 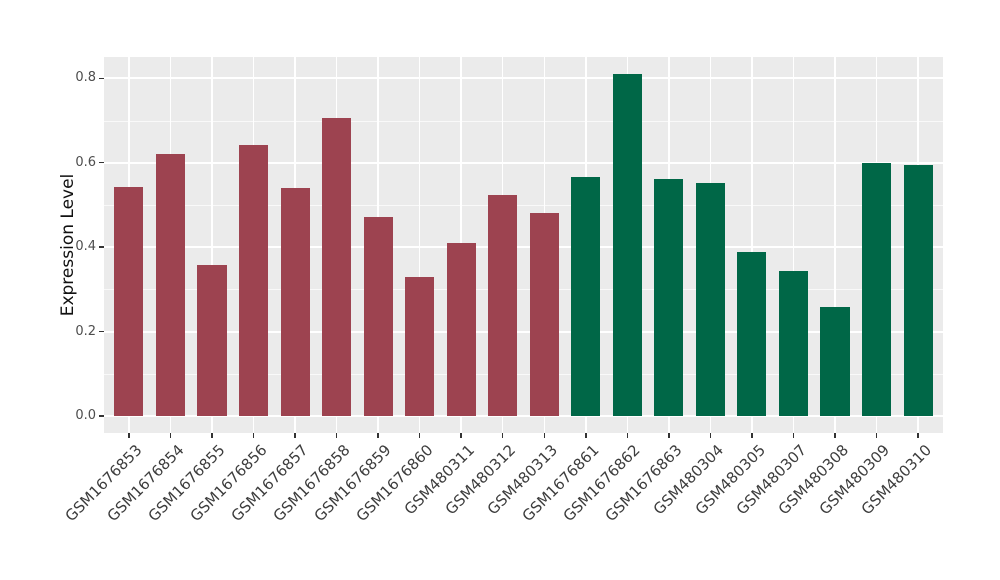 I want to click on bar-GSM1676861, so click(x=586, y=296).